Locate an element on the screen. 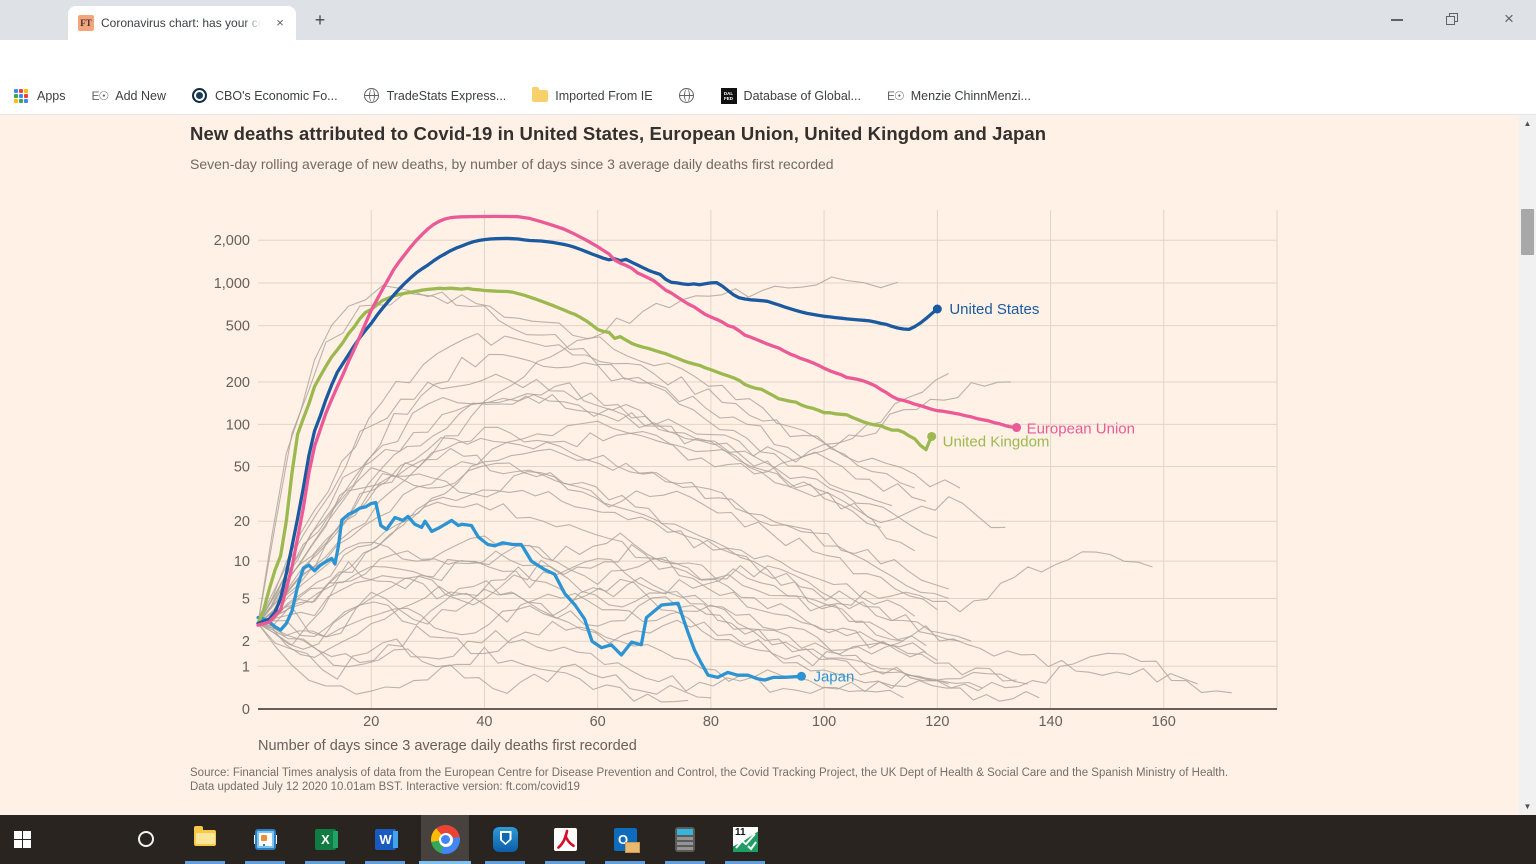 This screenshot has height=864, width=1536. page-scrollbar: ▲ ▼ is located at coordinates (1527, 465).